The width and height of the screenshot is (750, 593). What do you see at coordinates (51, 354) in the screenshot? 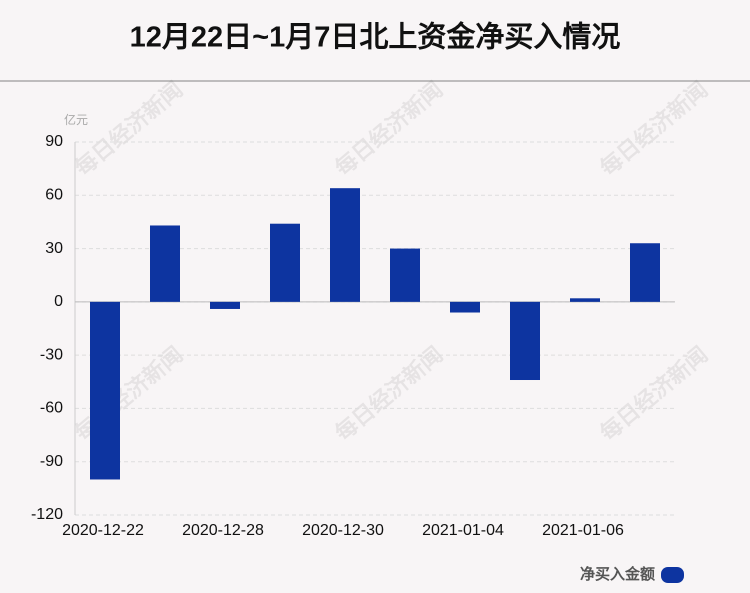
I see `y-tick-label: -30` at bounding box center [51, 354].